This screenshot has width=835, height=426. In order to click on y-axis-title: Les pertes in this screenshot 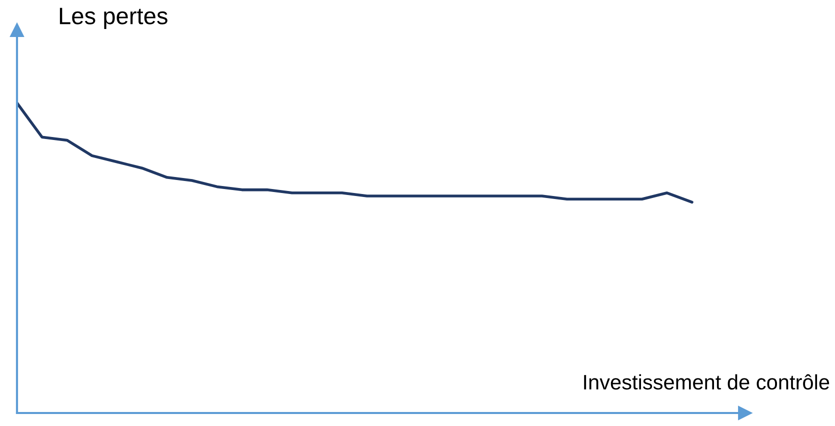, I will do `click(114, 19)`.